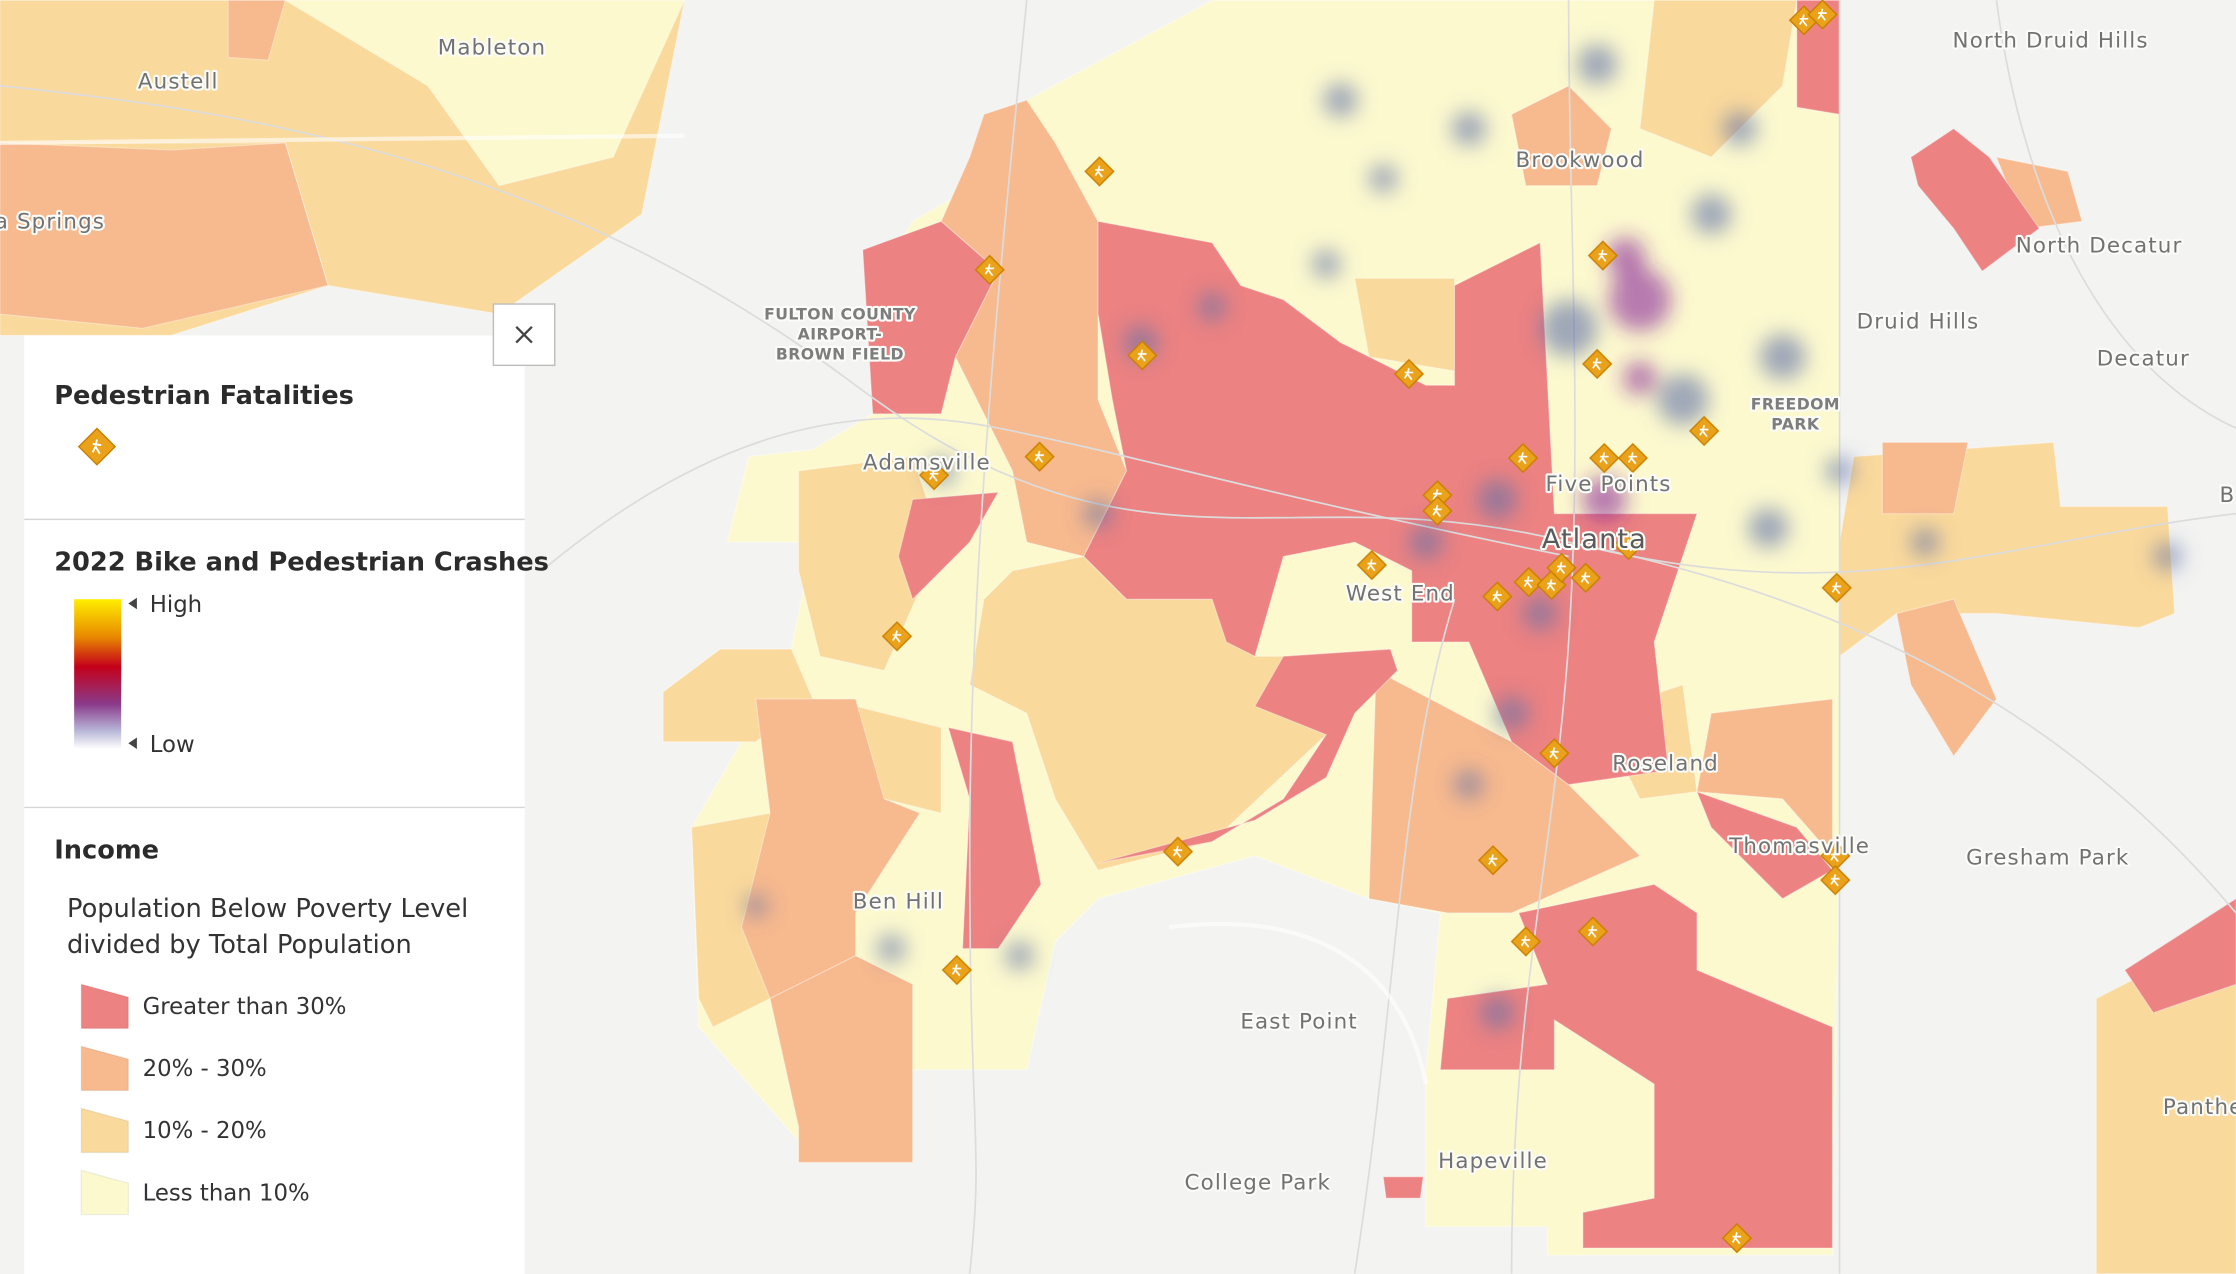 The width and height of the screenshot is (2236, 1274). I want to click on facility-label: PARK, so click(1795, 424).